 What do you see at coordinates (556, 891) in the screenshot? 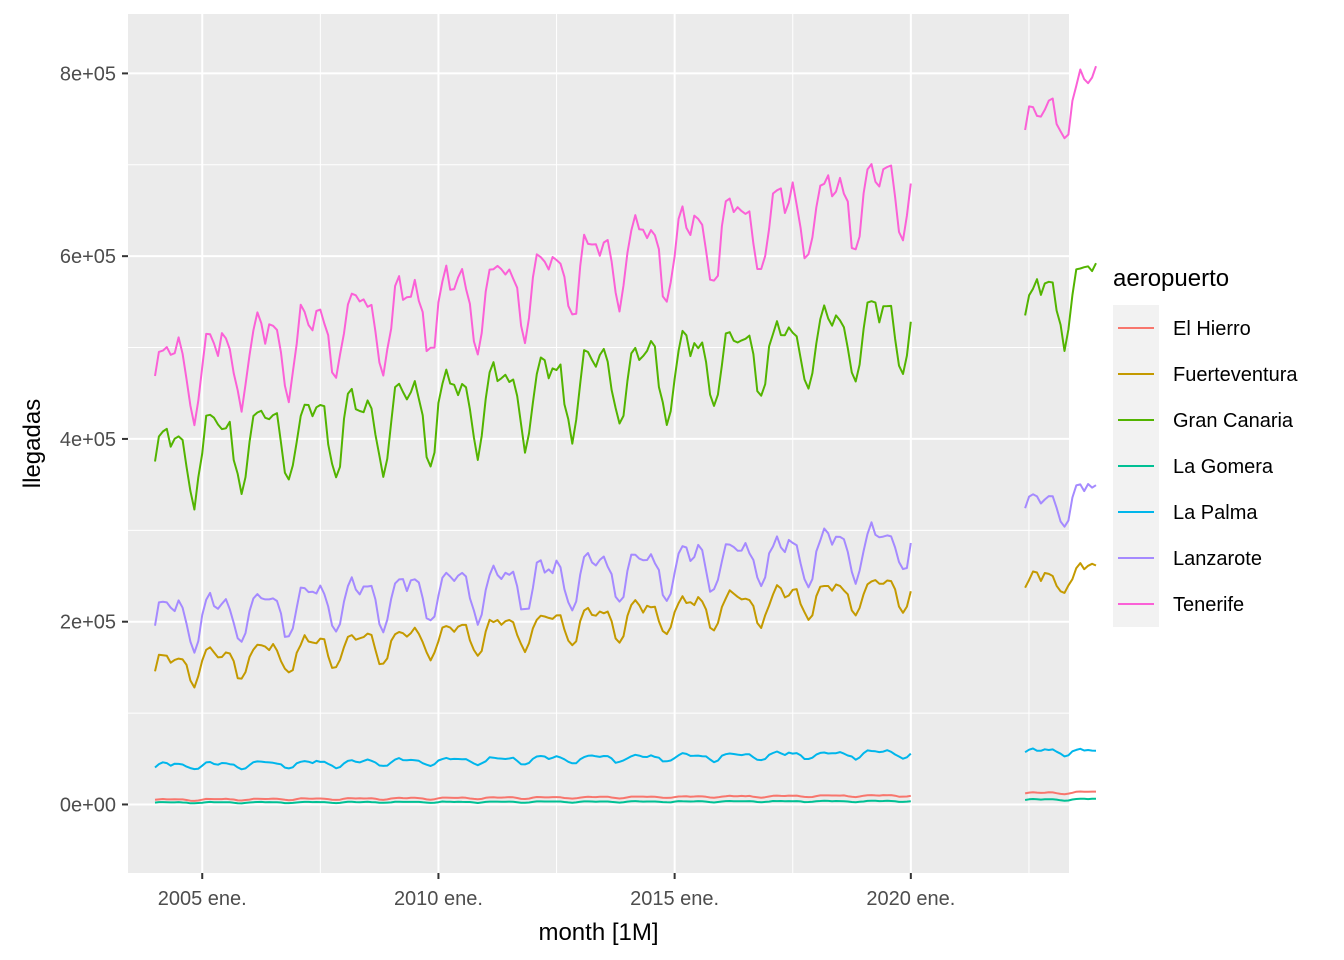
I see `x-axis-ticks: 2005 ene. 2010 ene. 2015 ene. 2020 ene.` at bounding box center [556, 891].